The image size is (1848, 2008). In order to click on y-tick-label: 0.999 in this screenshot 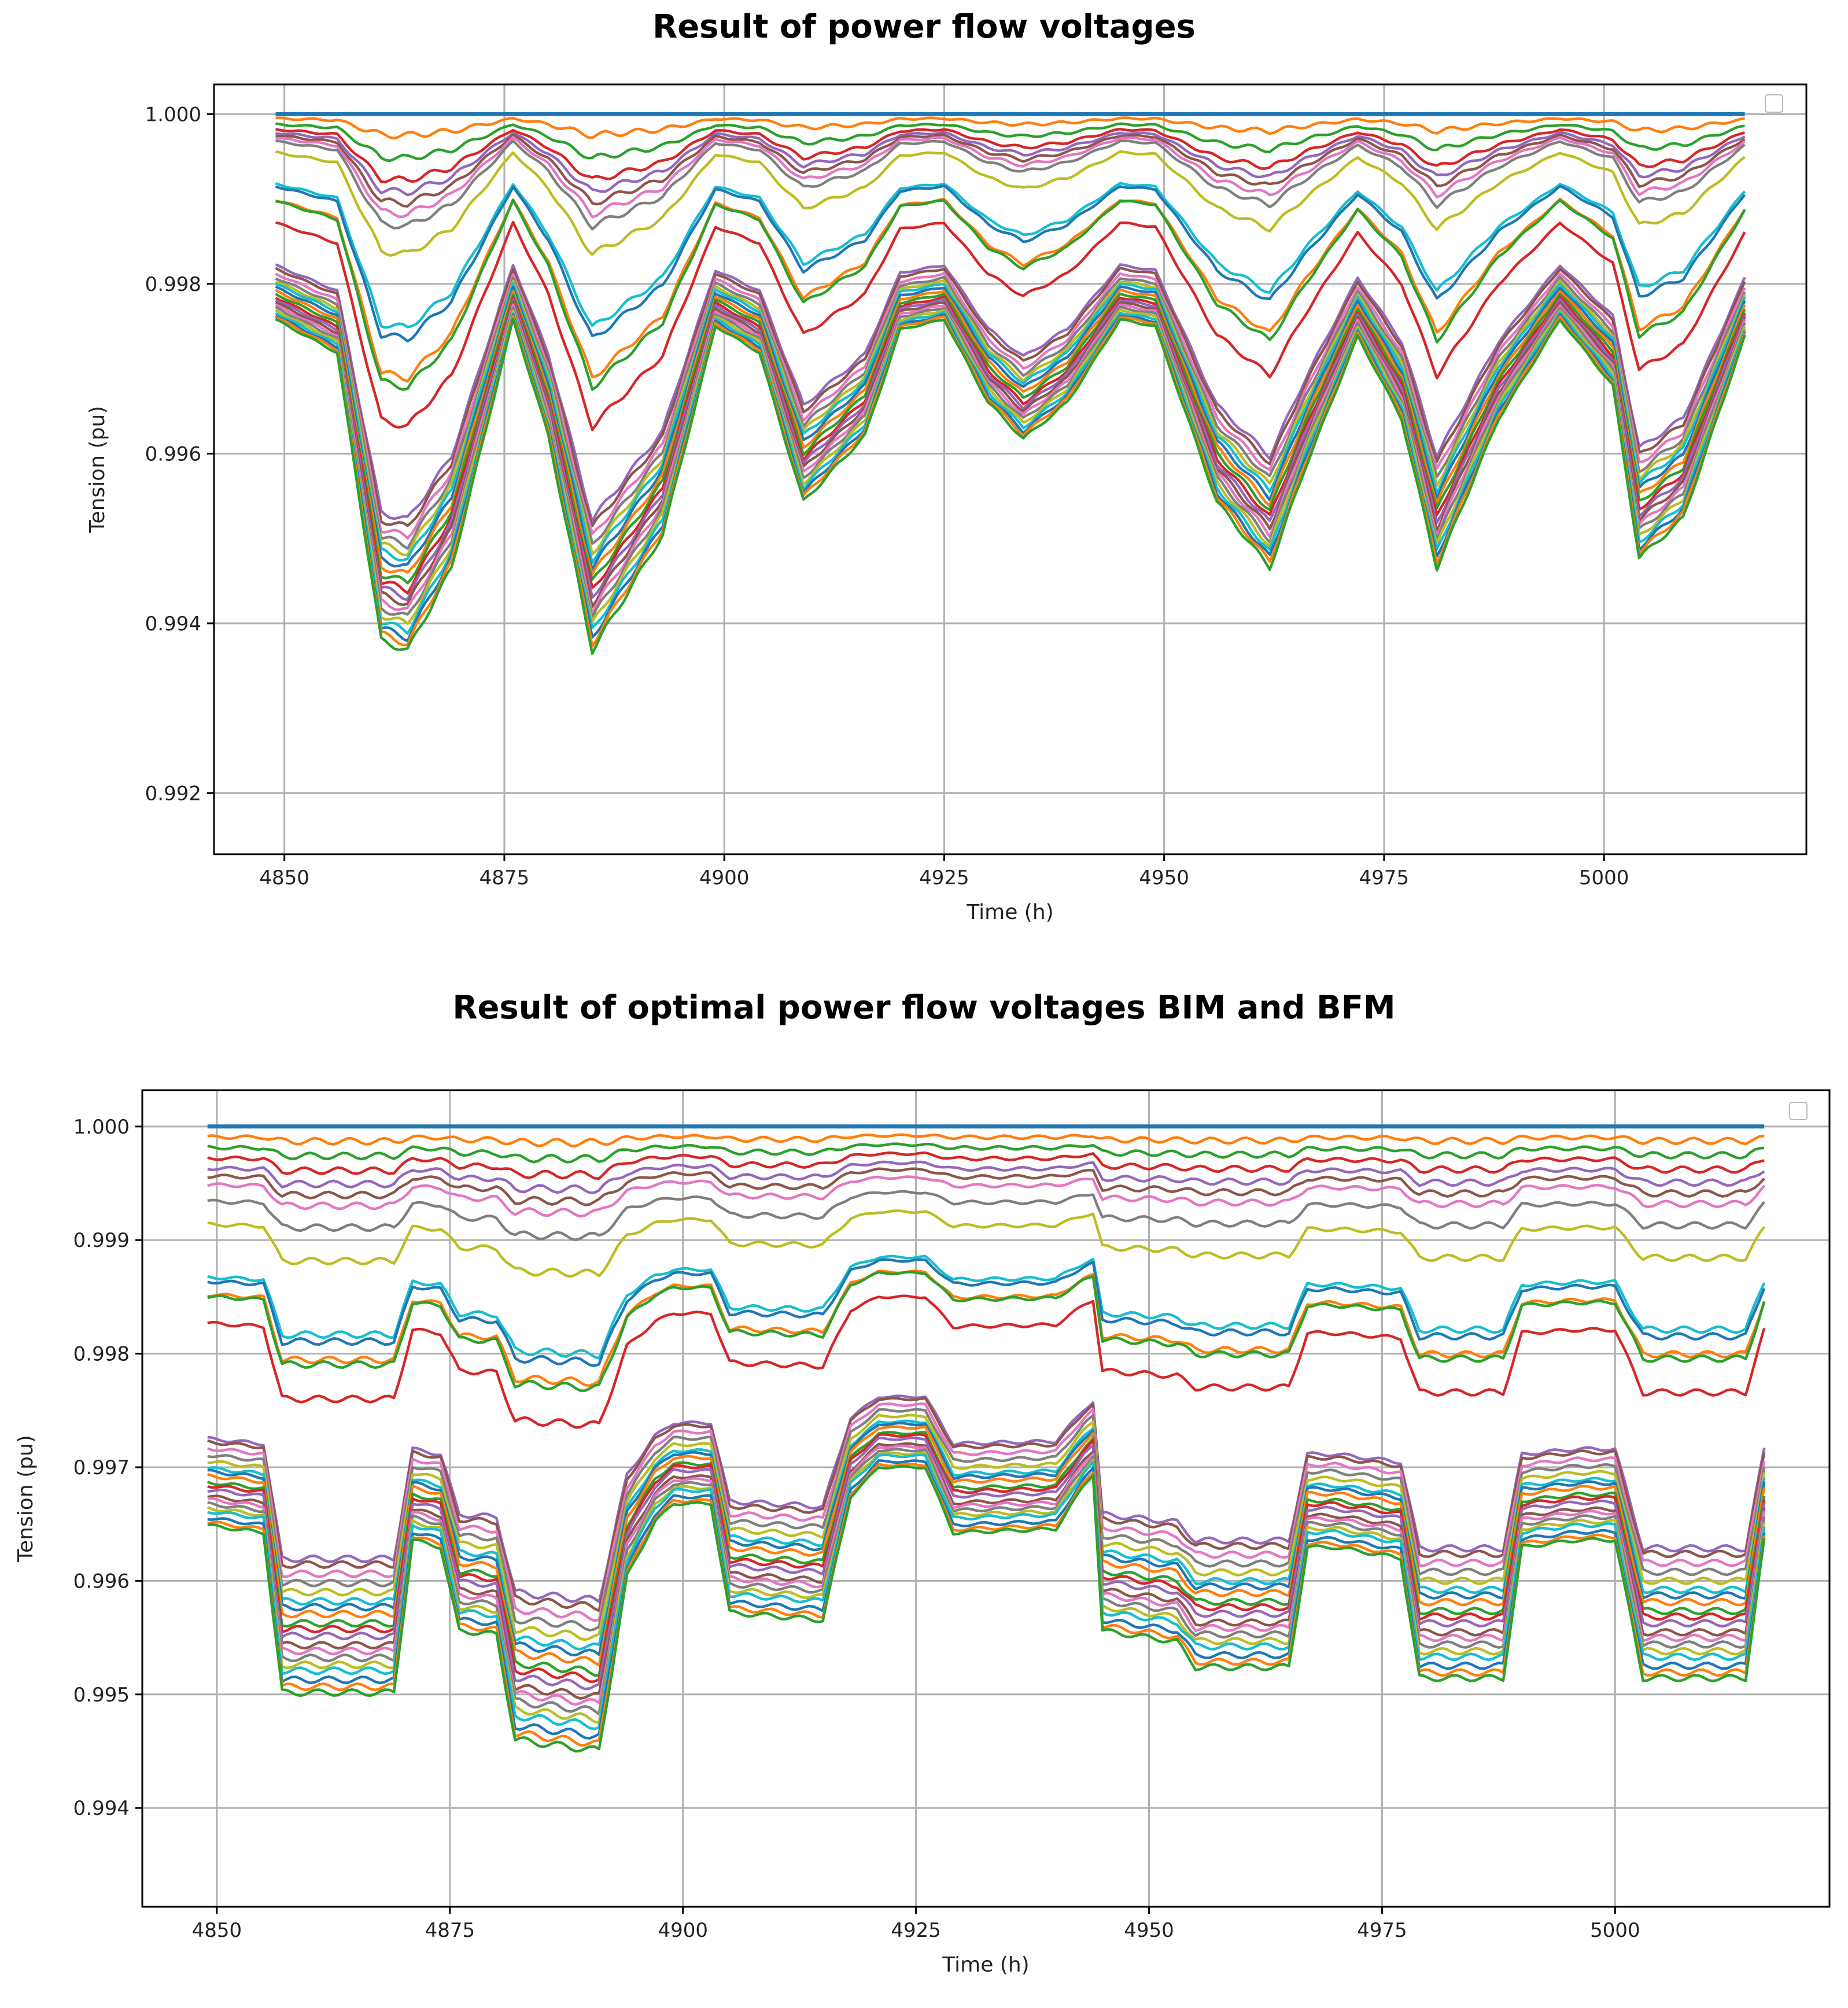, I will do `click(102, 1240)`.